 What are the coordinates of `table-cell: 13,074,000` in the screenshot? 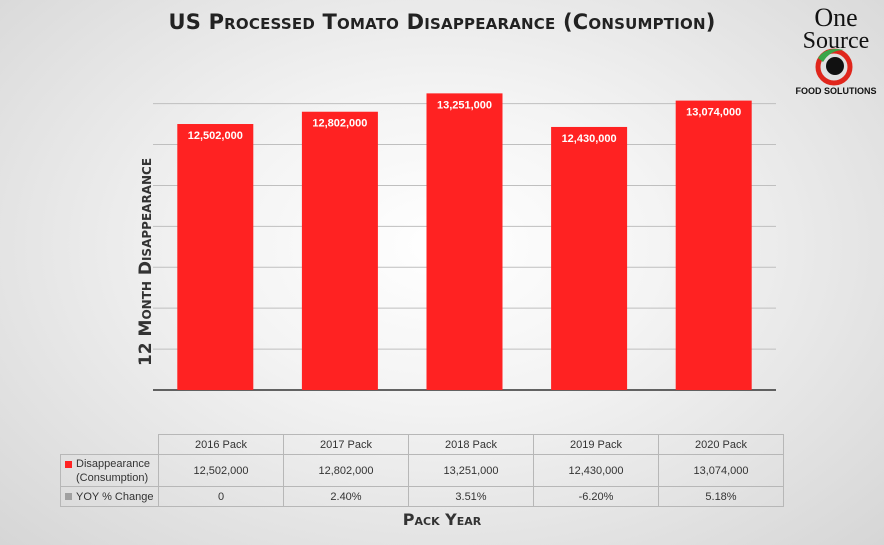 It's located at (721, 470).